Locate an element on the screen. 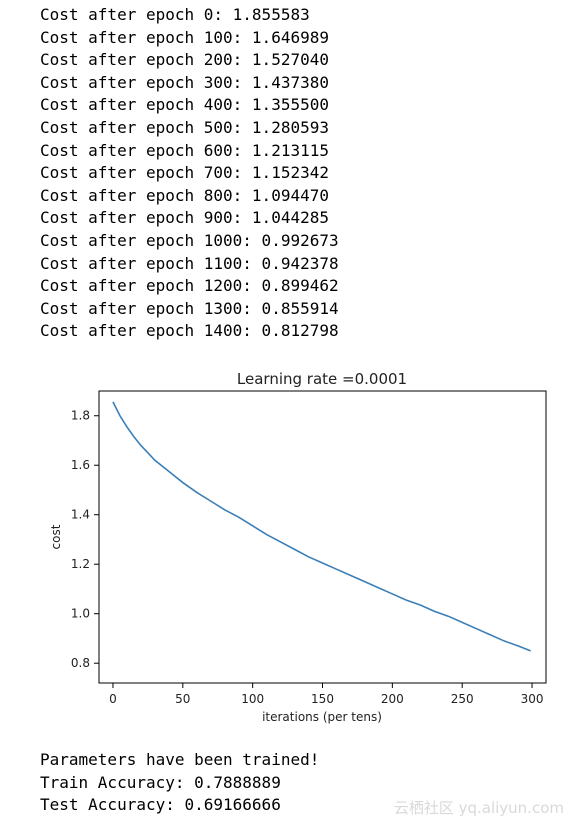  cost-log-line: Cost after epoch 1300: 0.855914 is located at coordinates (189, 308).